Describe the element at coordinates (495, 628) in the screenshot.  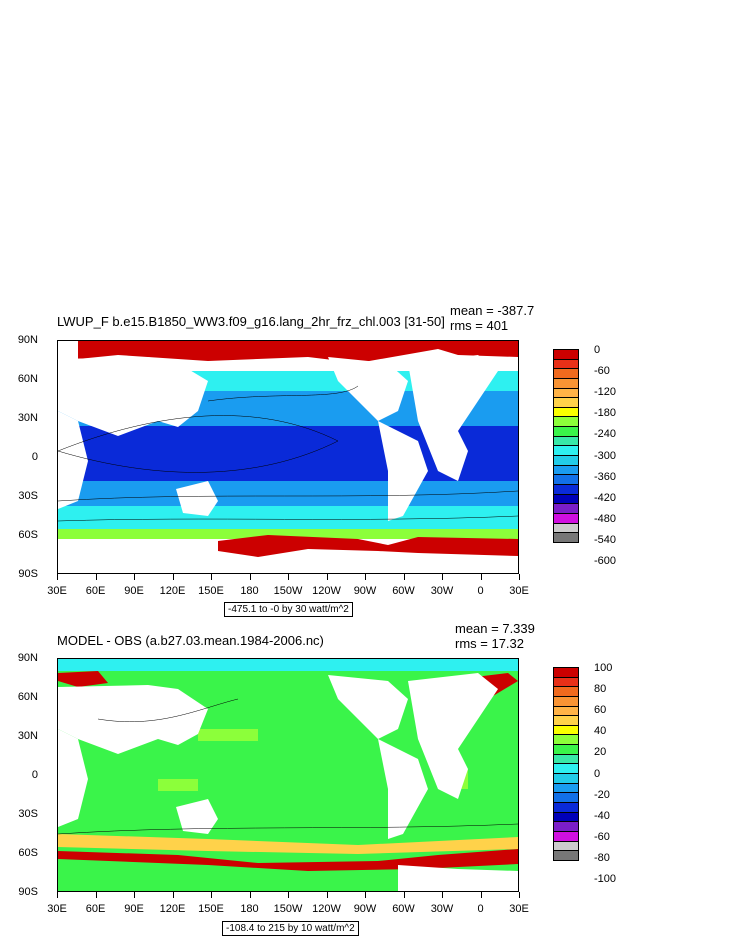
I see `mean-stat: mean = 7.339` at that location.